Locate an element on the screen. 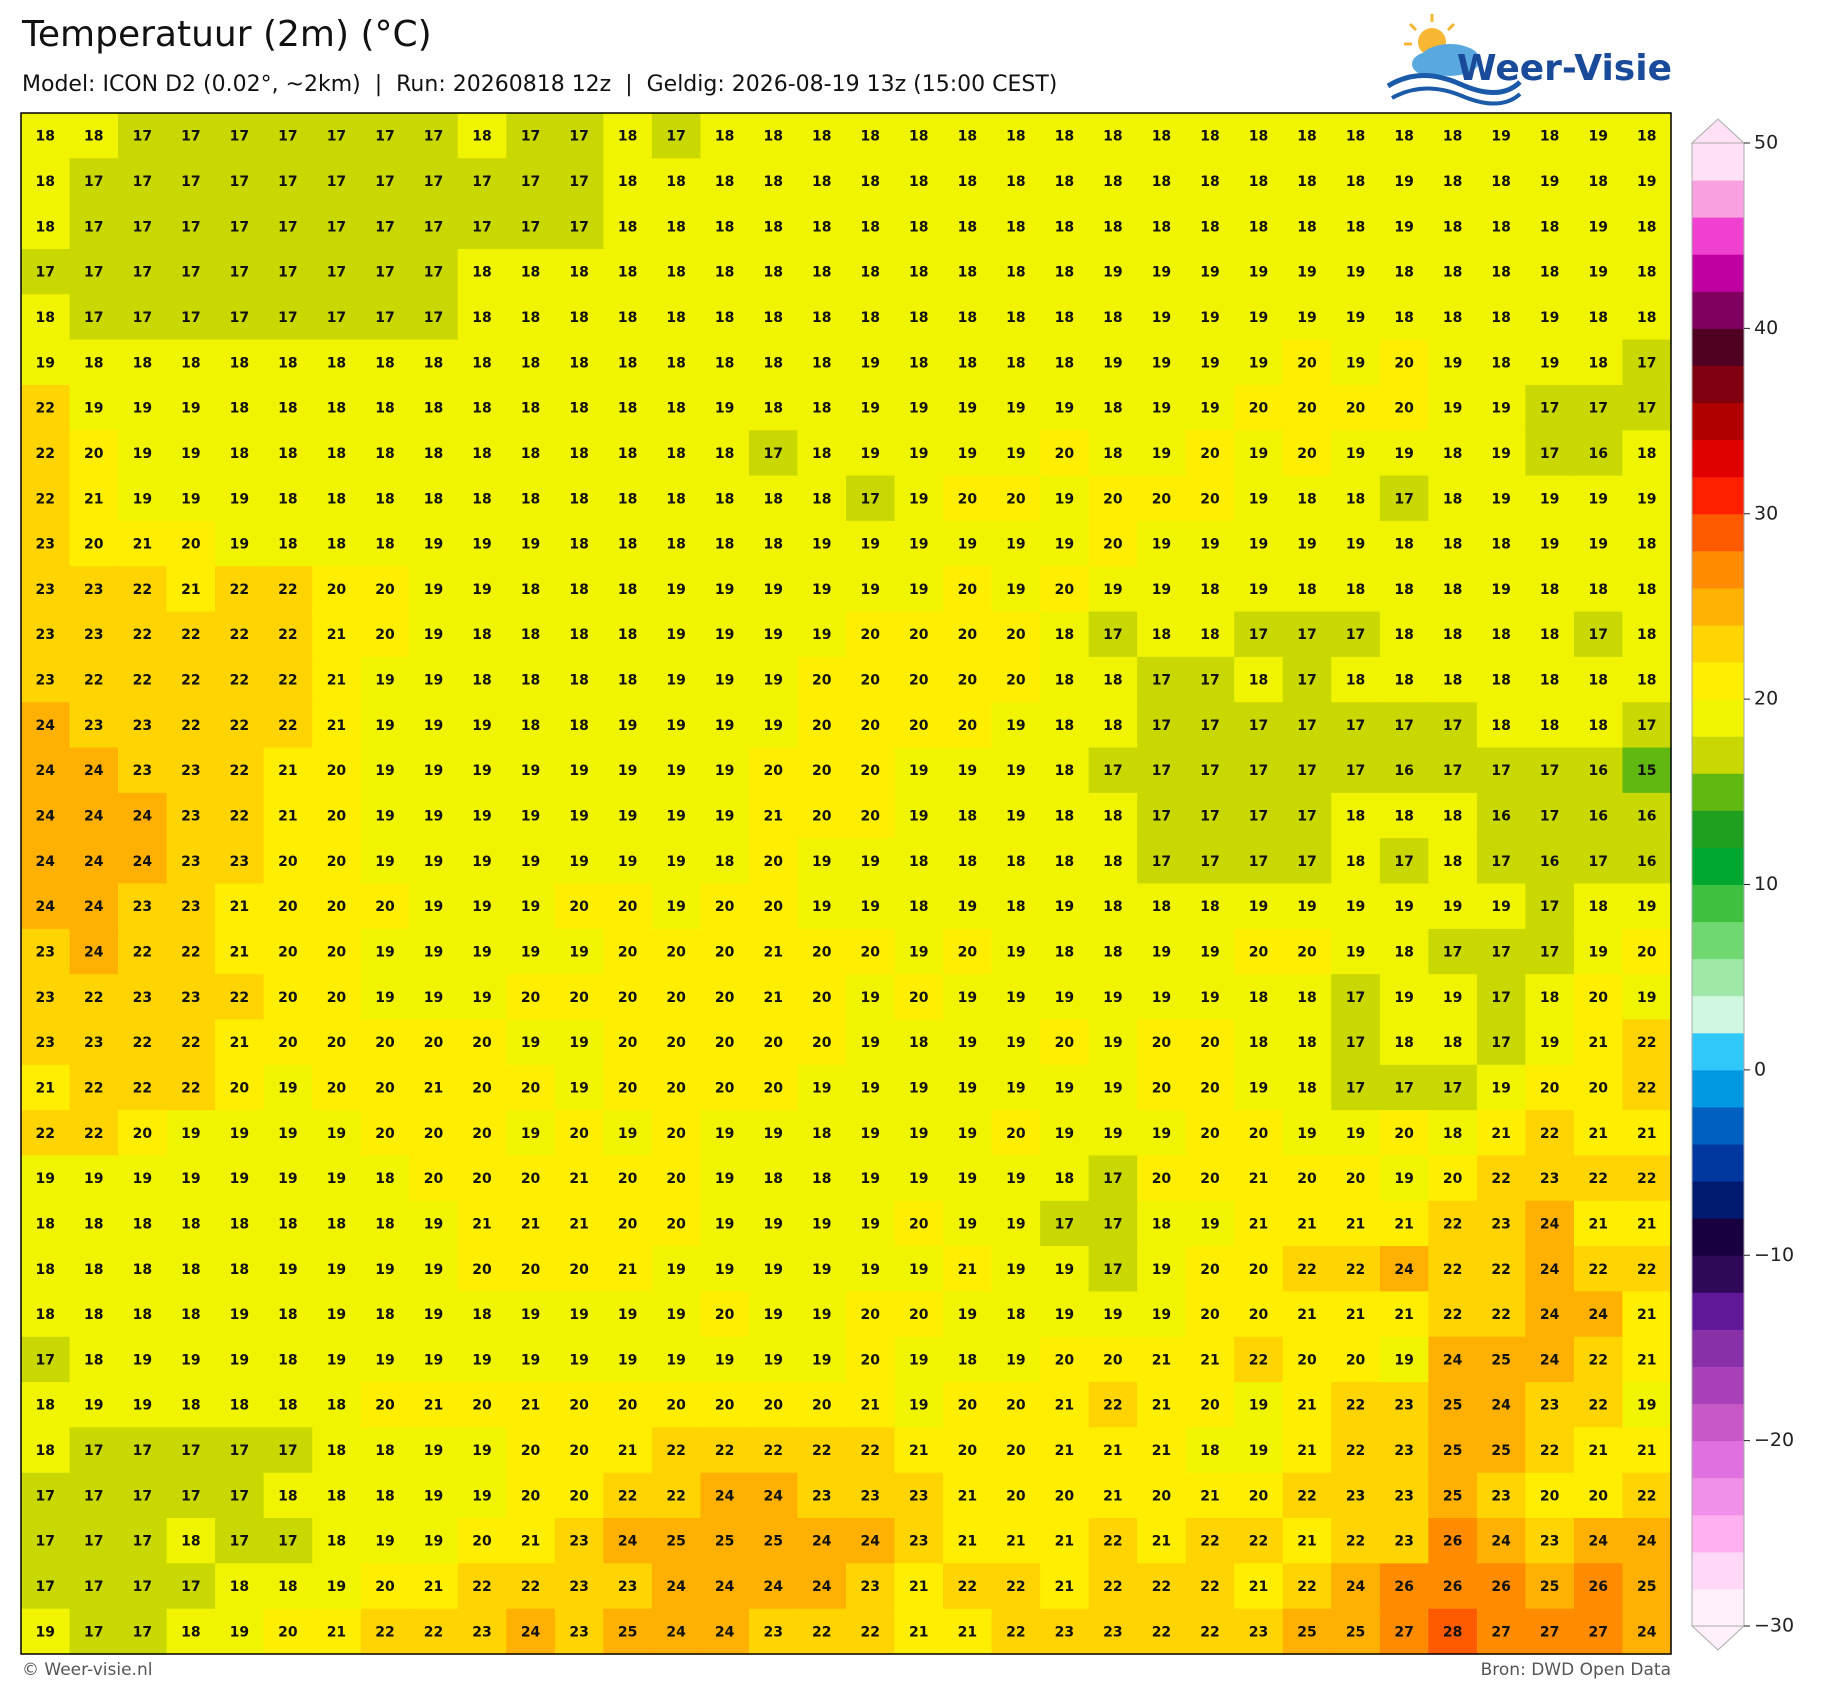 This screenshot has width=1824, height=1681. temperature-label: 25 is located at coordinates (772, 1542).